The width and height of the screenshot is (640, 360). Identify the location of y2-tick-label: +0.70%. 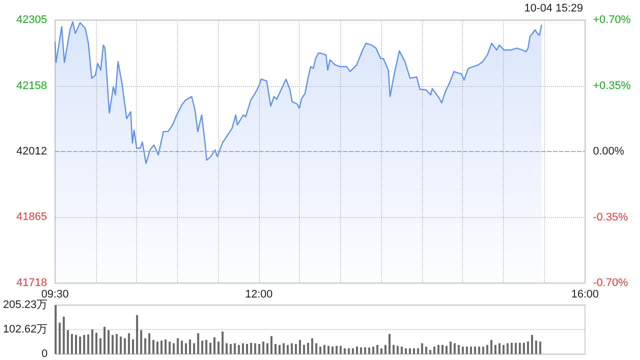
(612, 20).